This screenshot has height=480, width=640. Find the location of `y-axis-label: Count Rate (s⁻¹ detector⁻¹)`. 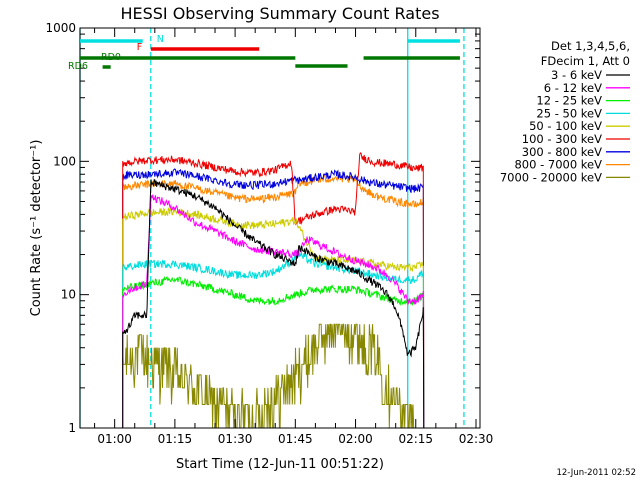

y-axis-label: Count Rate (s⁻¹ detector⁻¹) is located at coordinates (36, 228).